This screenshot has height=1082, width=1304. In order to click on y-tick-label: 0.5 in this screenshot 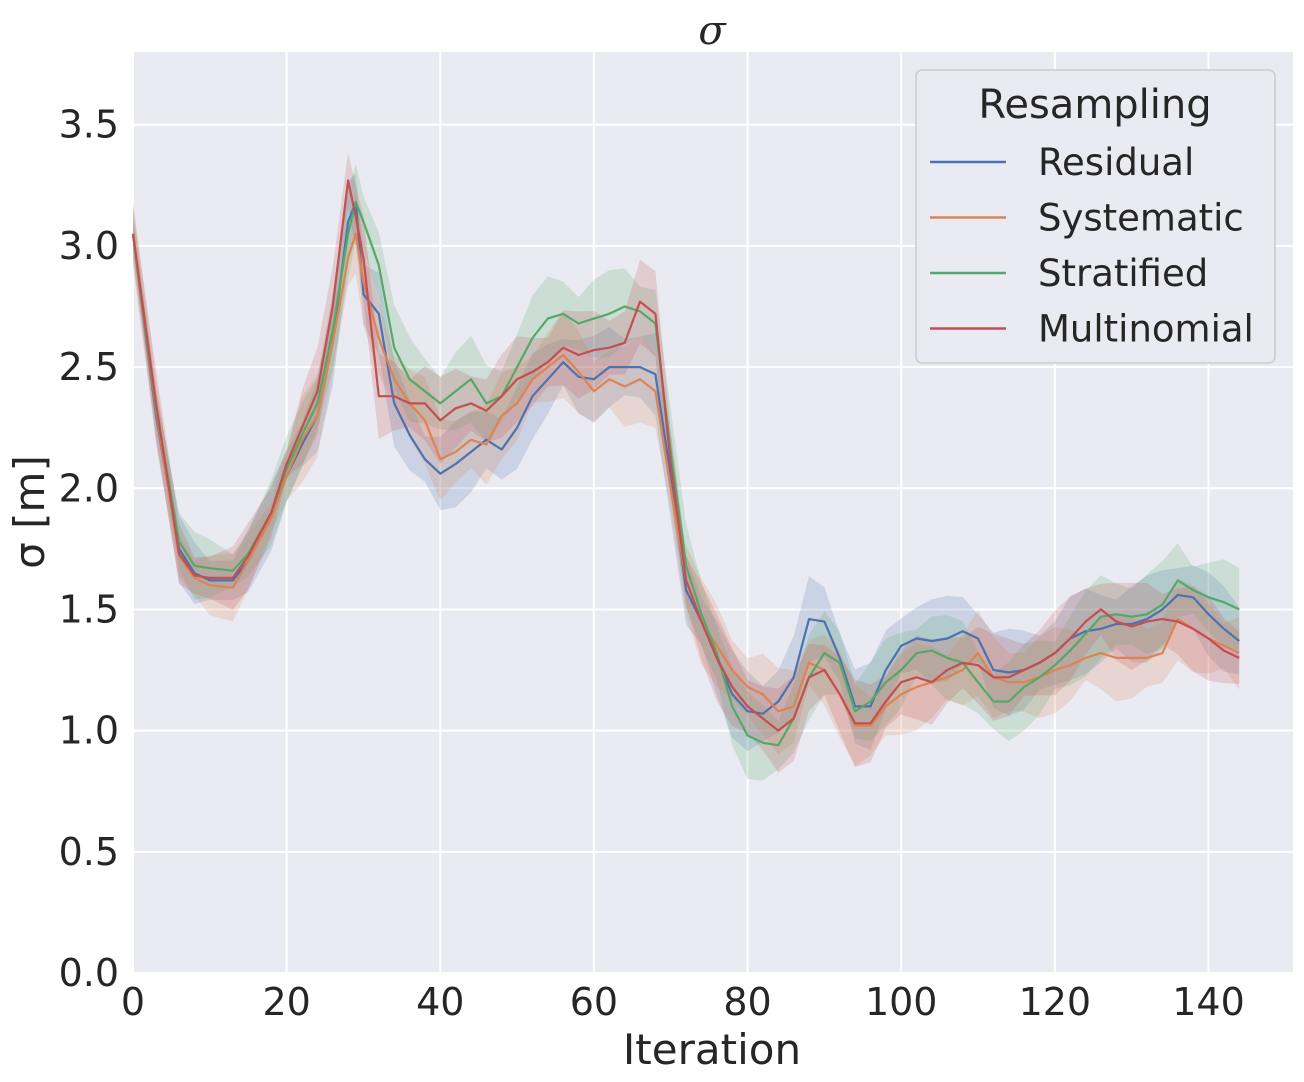, I will do `click(89, 852)`.